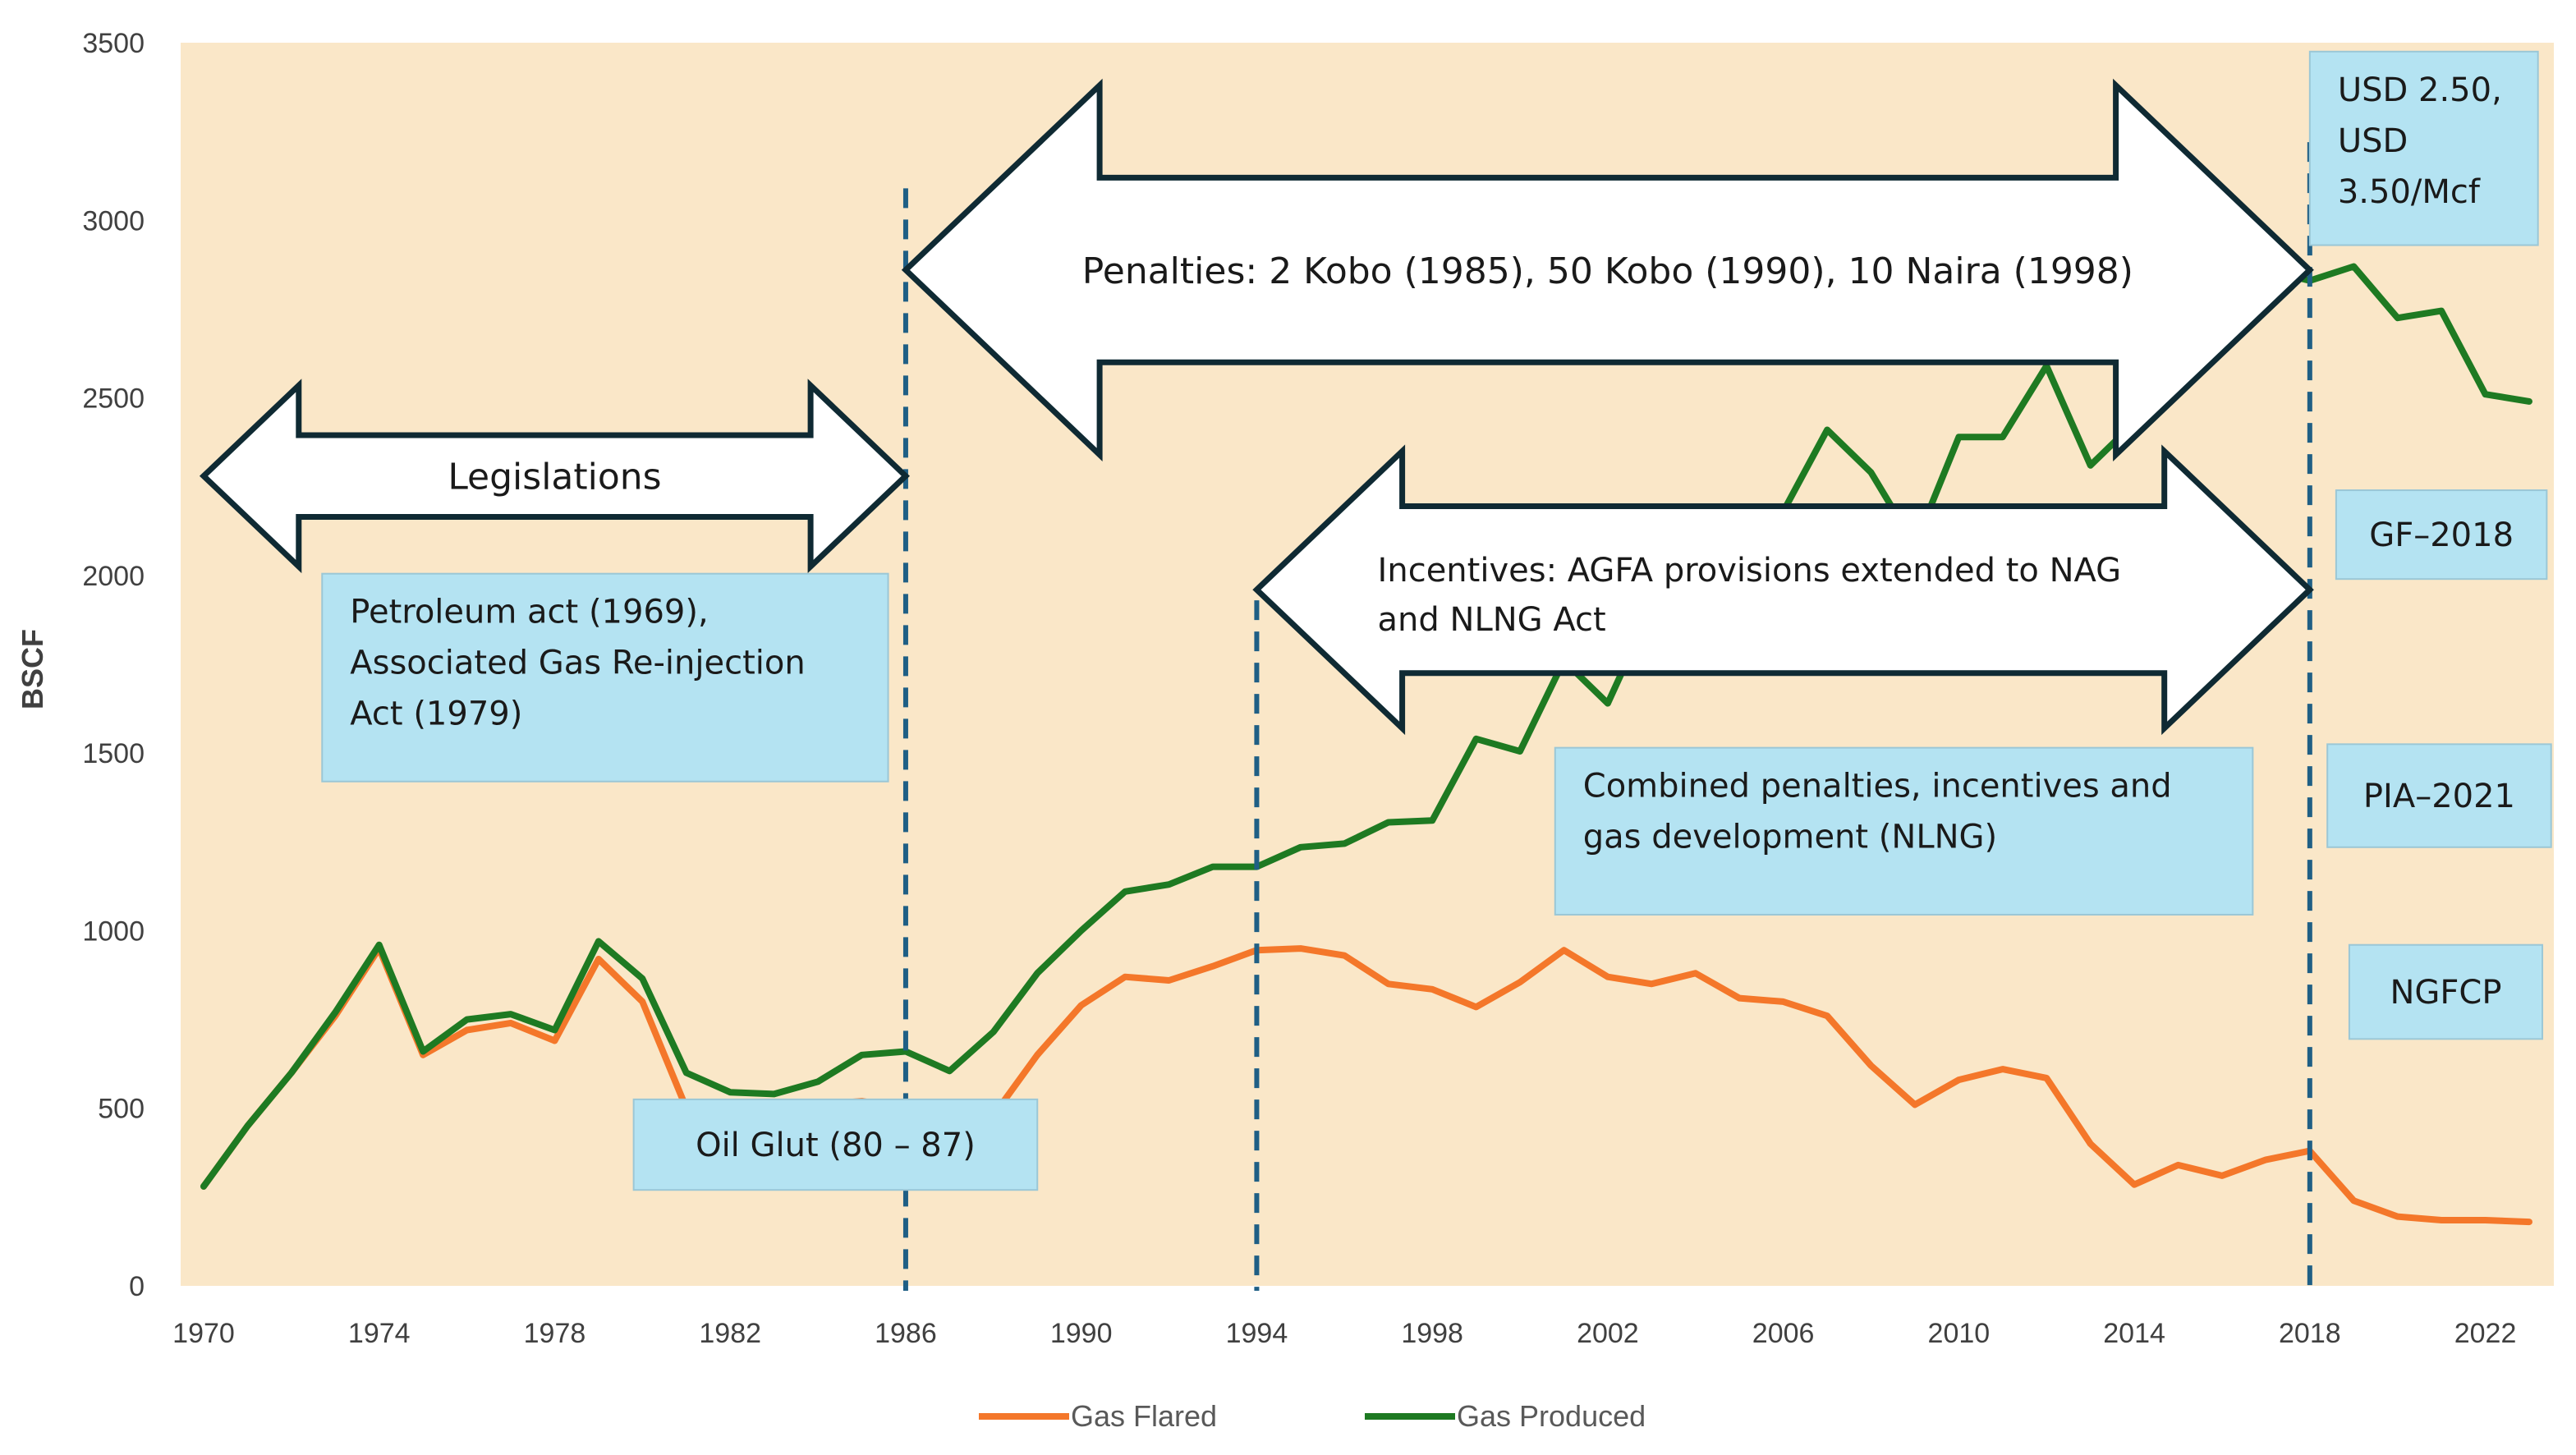 This screenshot has width=2576, height=1455. What do you see at coordinates (2409, 192) in the screenshot?
I see `annotation-text-usd-price: 3.50/Mcf` at bounding box center [2409, 192].